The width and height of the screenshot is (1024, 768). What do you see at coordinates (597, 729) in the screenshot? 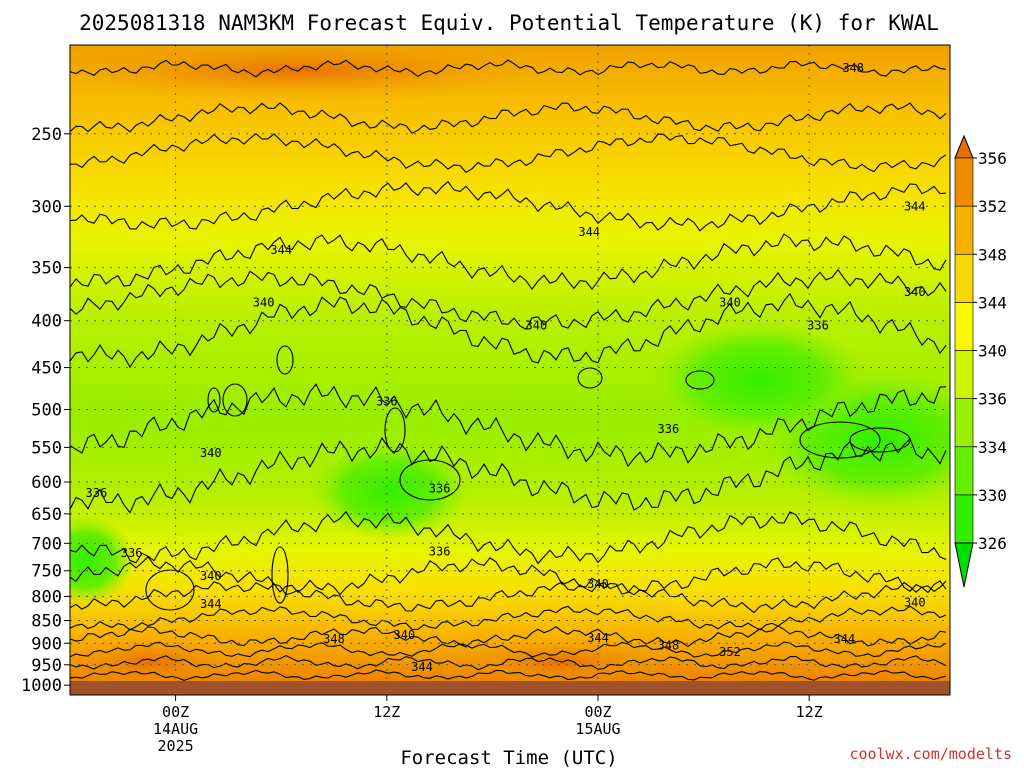
I see `x-tick-label: 15AUG` at bounding box center [597, 729].